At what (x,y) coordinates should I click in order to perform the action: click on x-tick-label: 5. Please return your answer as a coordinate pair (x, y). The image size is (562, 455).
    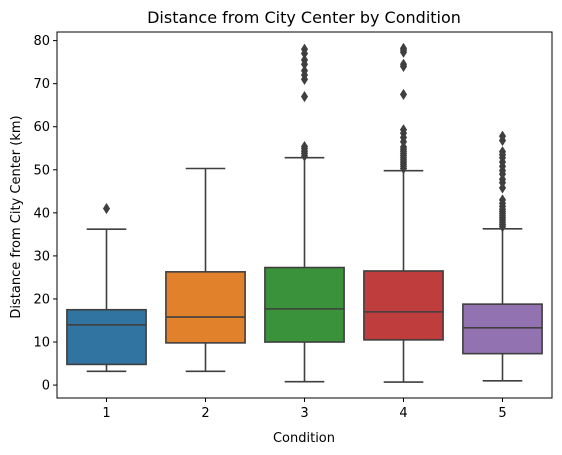
    Looking at the image, I should click on (502, 413).